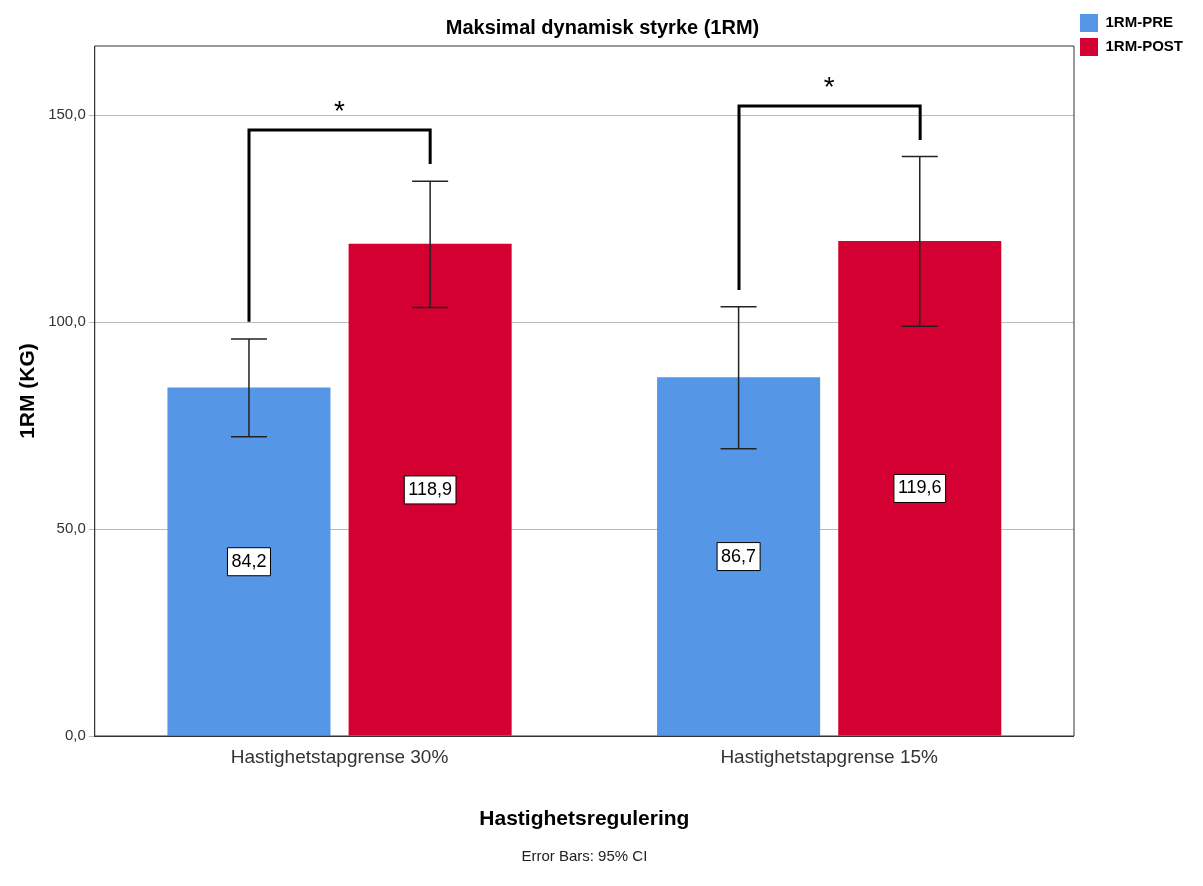  What do you see at coordinates (584, 855) in the screenshot?
I see `text: Error Bars: 95% CI` at bounding box center [584, 855].